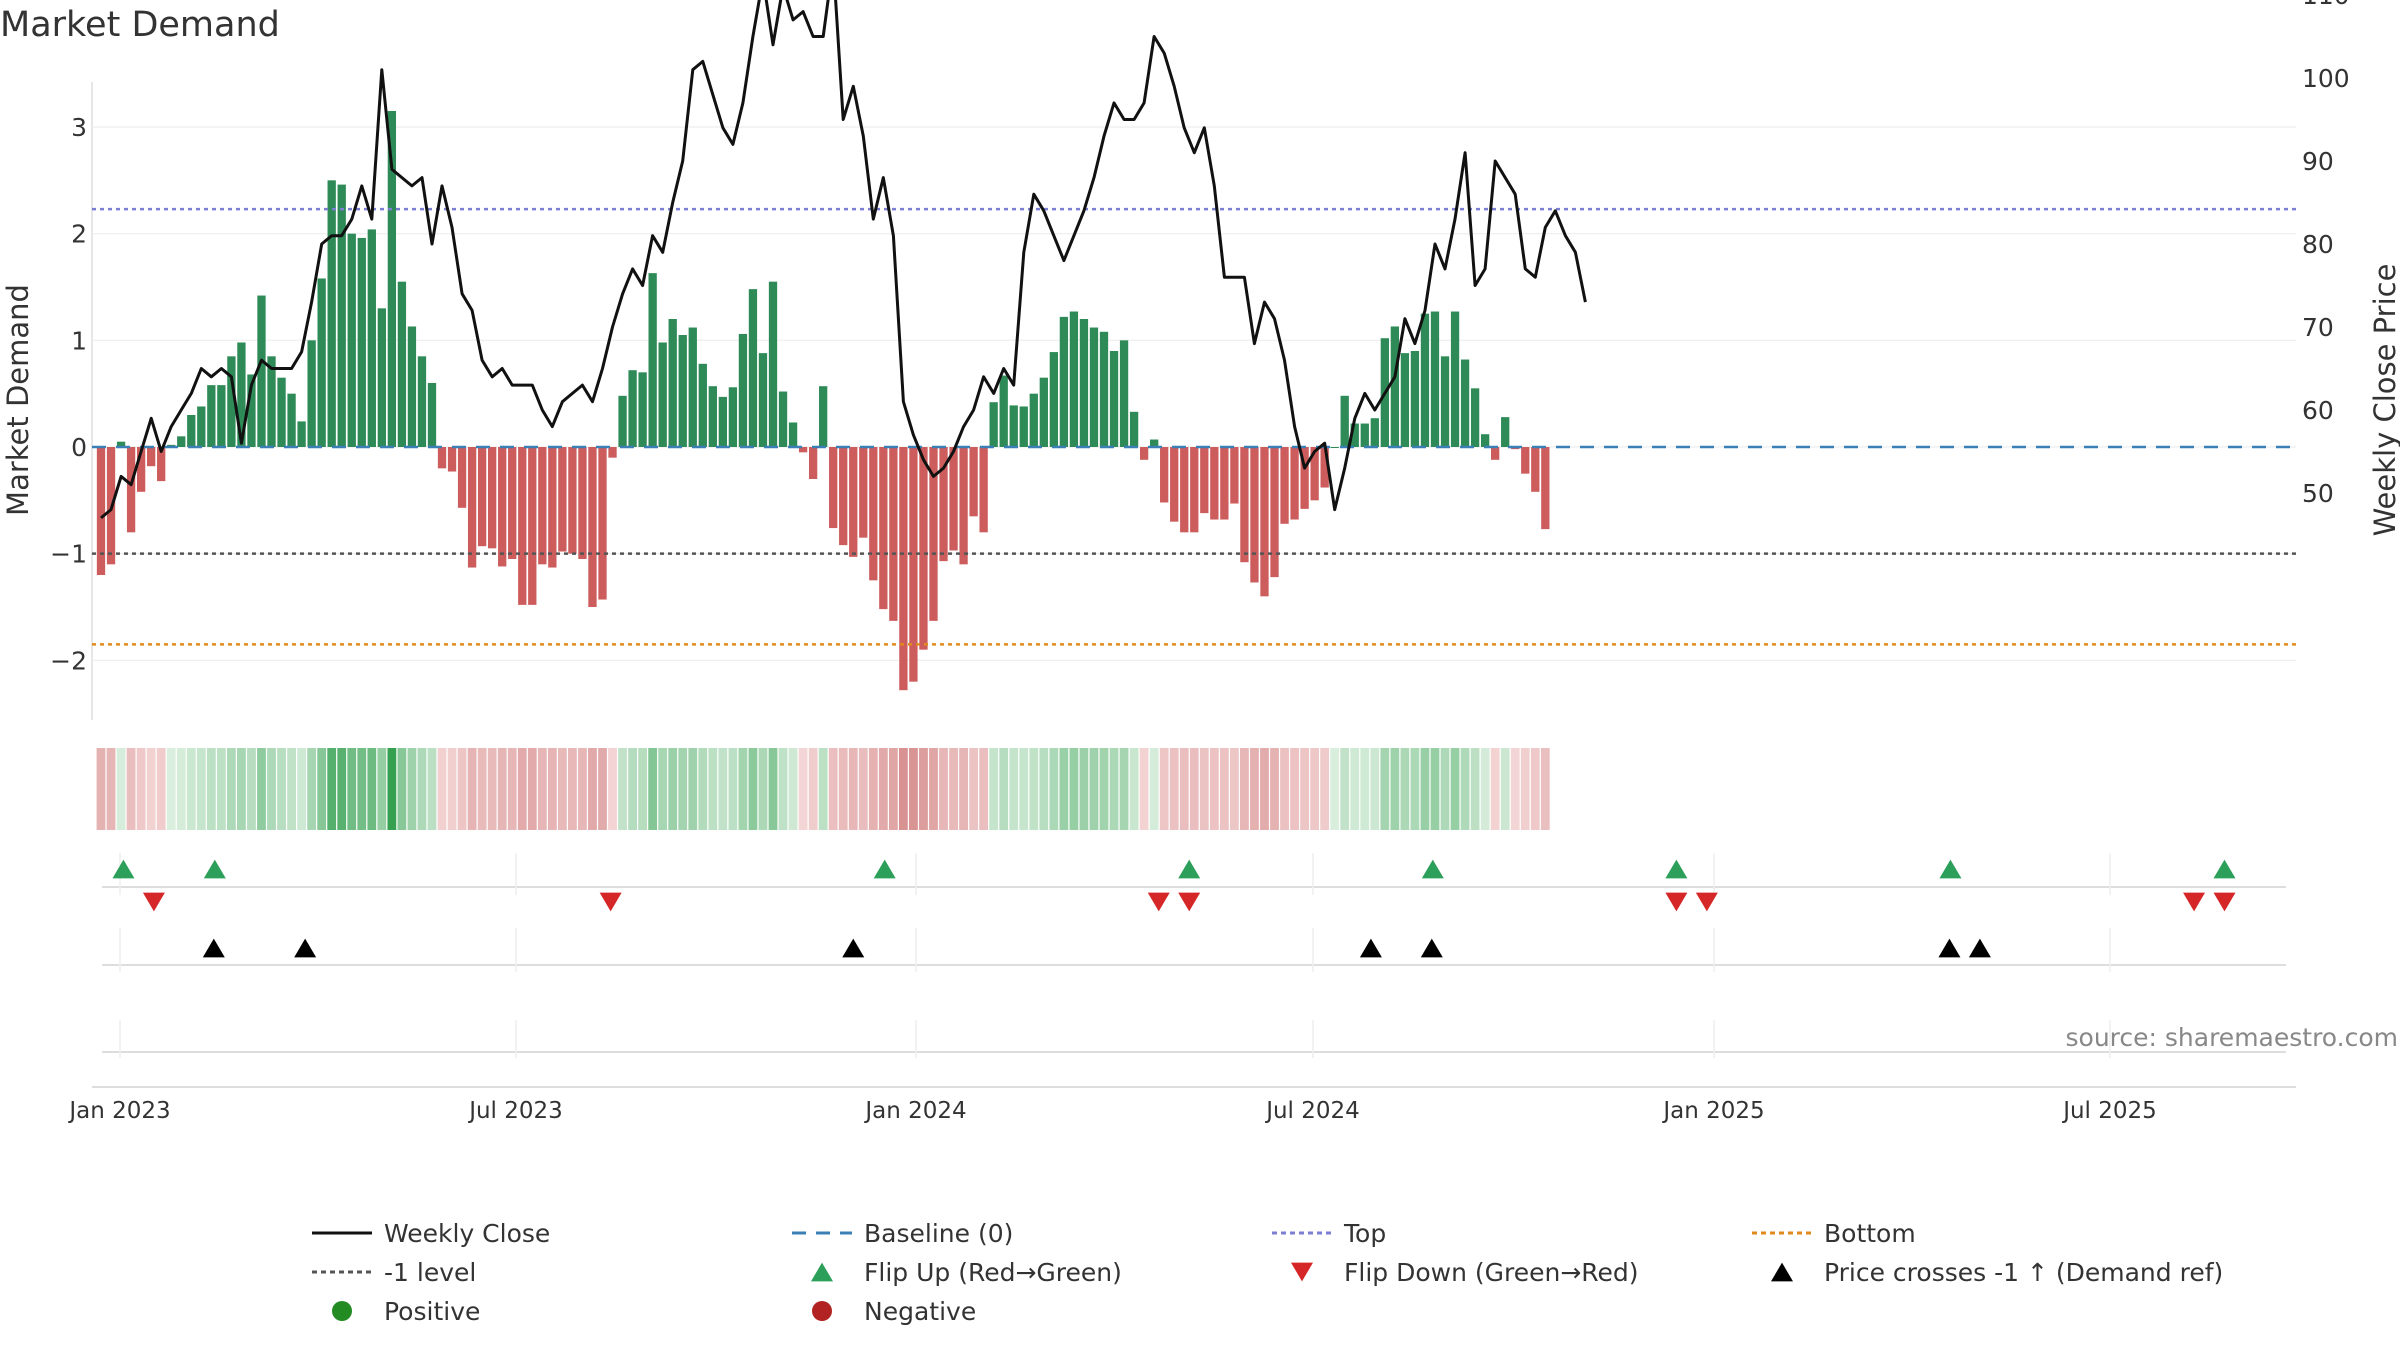 The width and height of the screenshot is (2400, 1350). I want to click on legend-label: Baseline (0), so click(938, 1233).